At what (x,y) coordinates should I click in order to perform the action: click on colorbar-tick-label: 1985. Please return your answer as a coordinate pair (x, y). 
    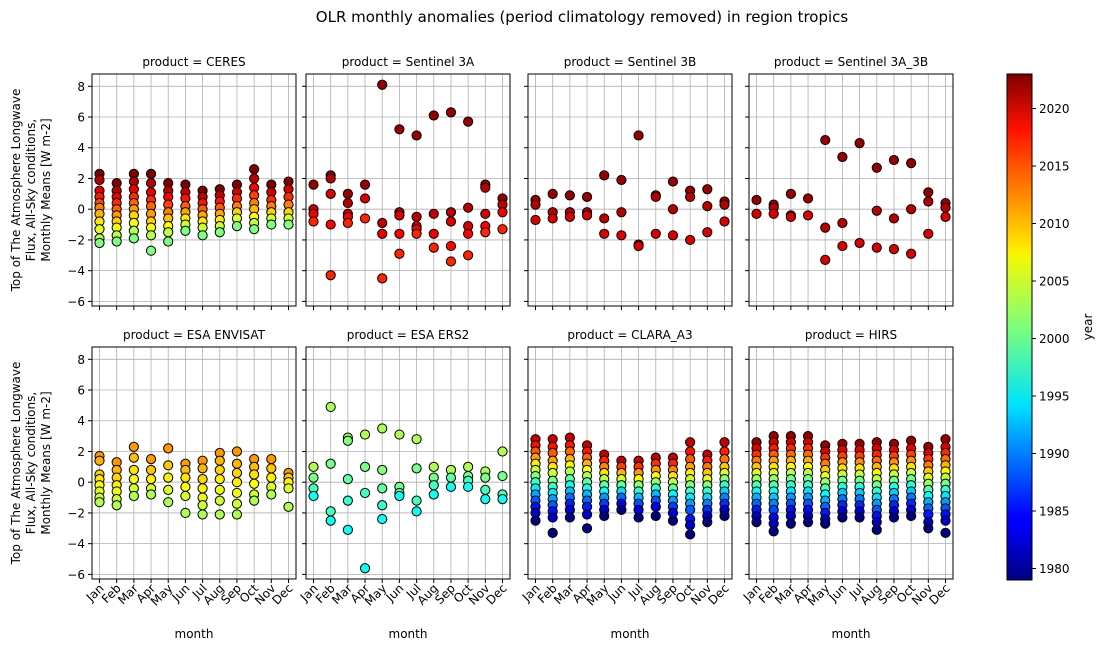
    Looking at the image, I should click on (1054, 512).